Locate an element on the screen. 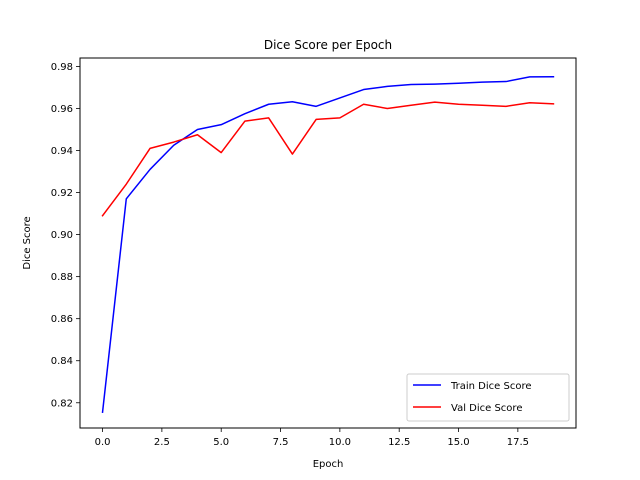 This screenshot has width=640, height=480. y-tick-label: 0.88 is located at coordinates (62, 277).